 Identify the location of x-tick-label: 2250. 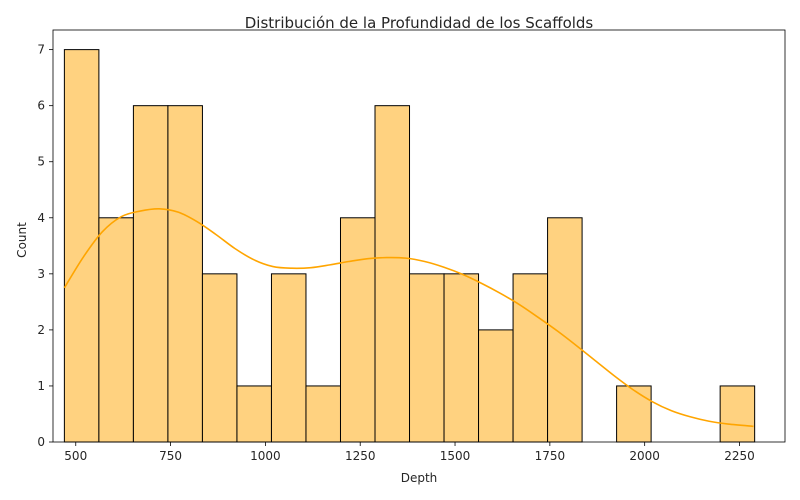
(739, 456).